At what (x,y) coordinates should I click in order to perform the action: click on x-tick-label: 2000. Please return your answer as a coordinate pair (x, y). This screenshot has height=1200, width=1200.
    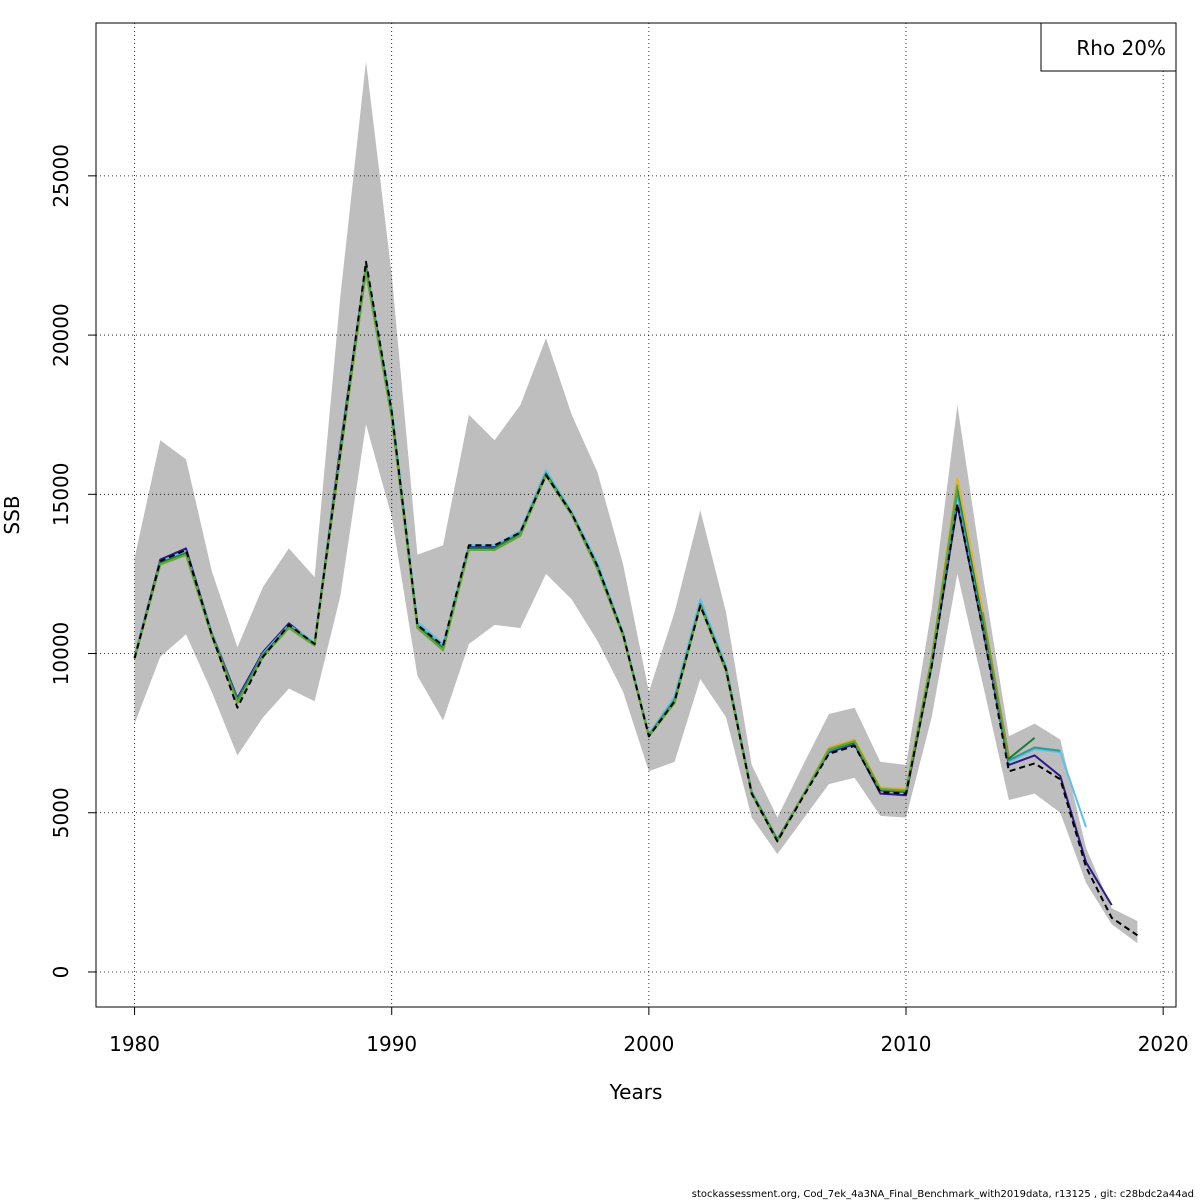
    Looking at the image, I should click on (648, 1044).